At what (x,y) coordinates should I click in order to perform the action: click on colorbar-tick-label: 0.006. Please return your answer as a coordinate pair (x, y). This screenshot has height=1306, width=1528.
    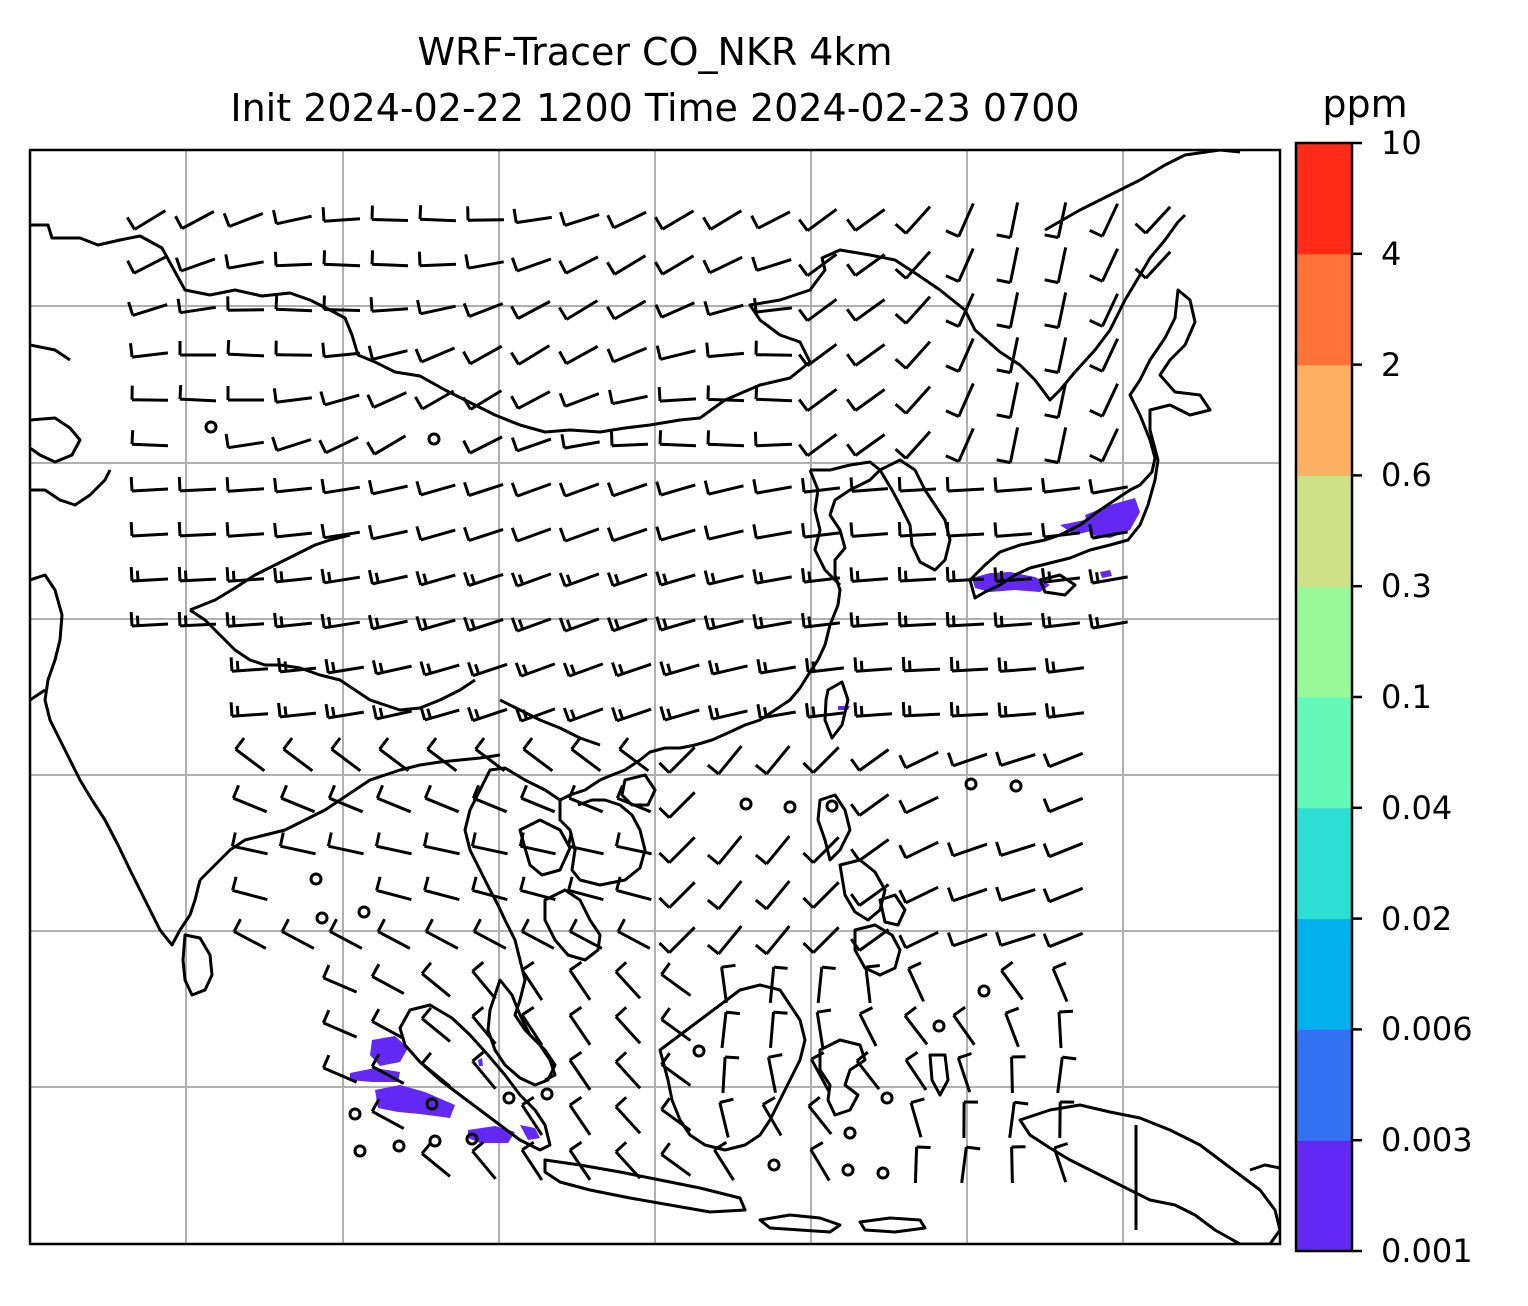
    Looking at the image, I should click on (1427, 1029).